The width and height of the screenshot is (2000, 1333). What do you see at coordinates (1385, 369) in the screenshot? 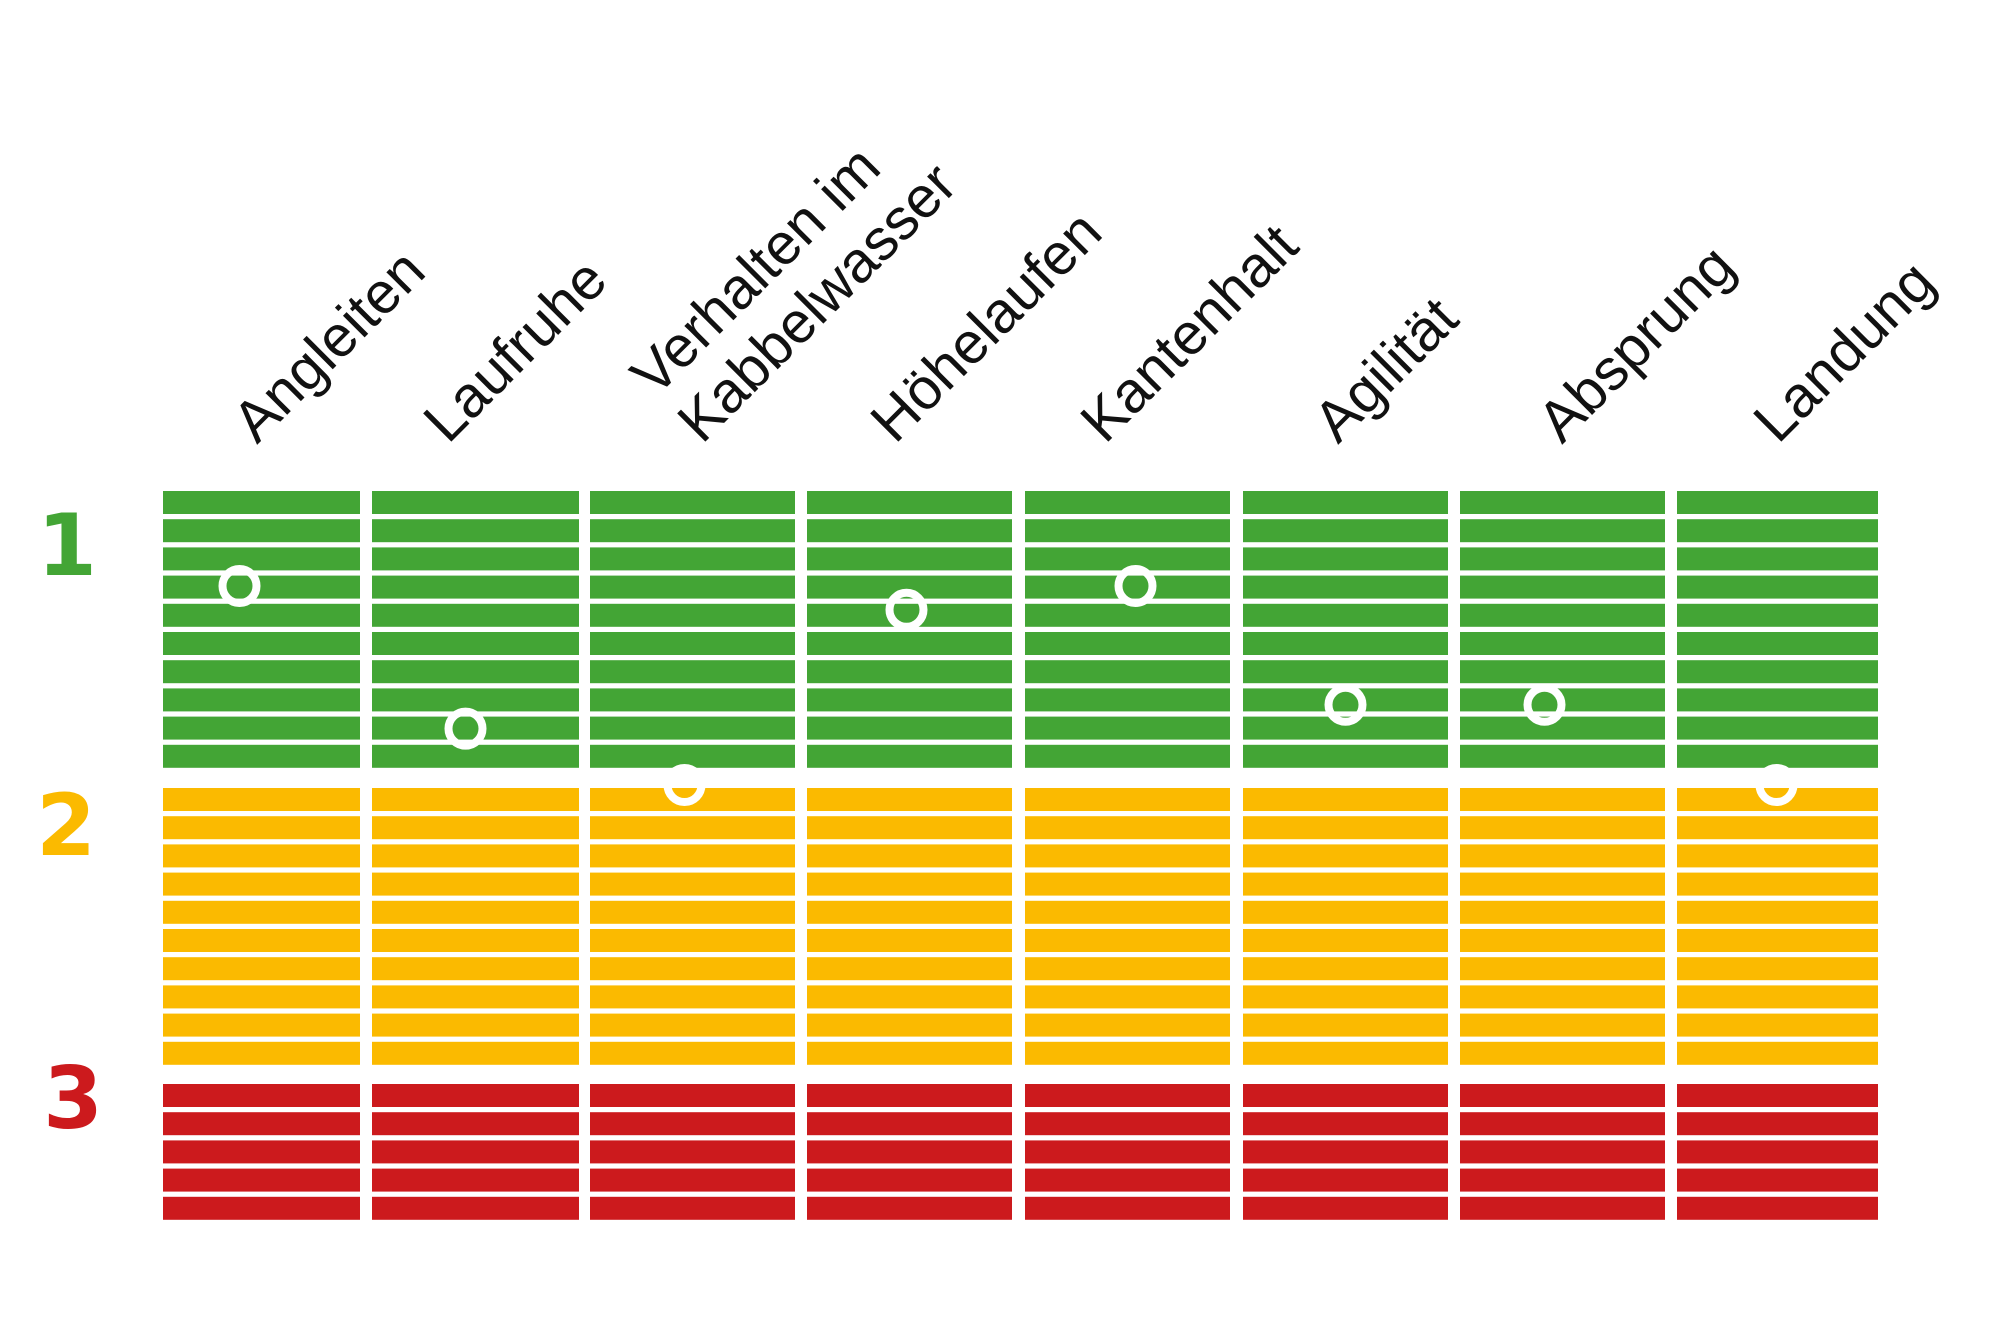
I see `category-label: Agilität` at bounding box center [1385, 369].